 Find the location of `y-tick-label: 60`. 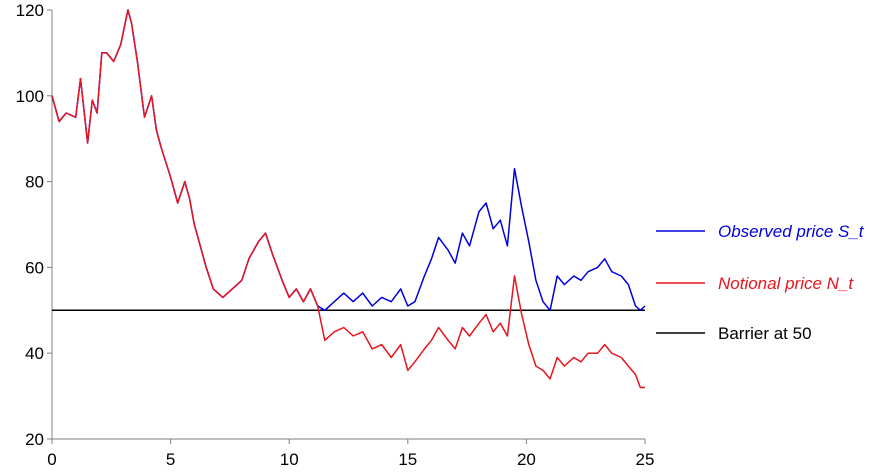

y-tick-label: 60 is located at coordinates (34, 267).